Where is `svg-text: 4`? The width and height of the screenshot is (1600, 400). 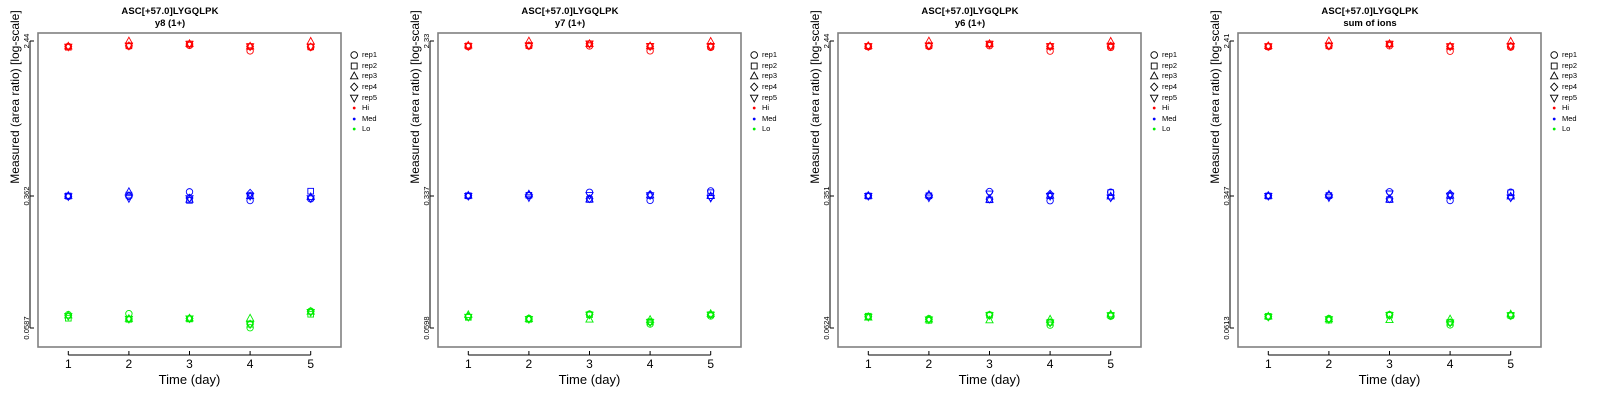 svg-text: 4 is located at coordinates (1050, 364).